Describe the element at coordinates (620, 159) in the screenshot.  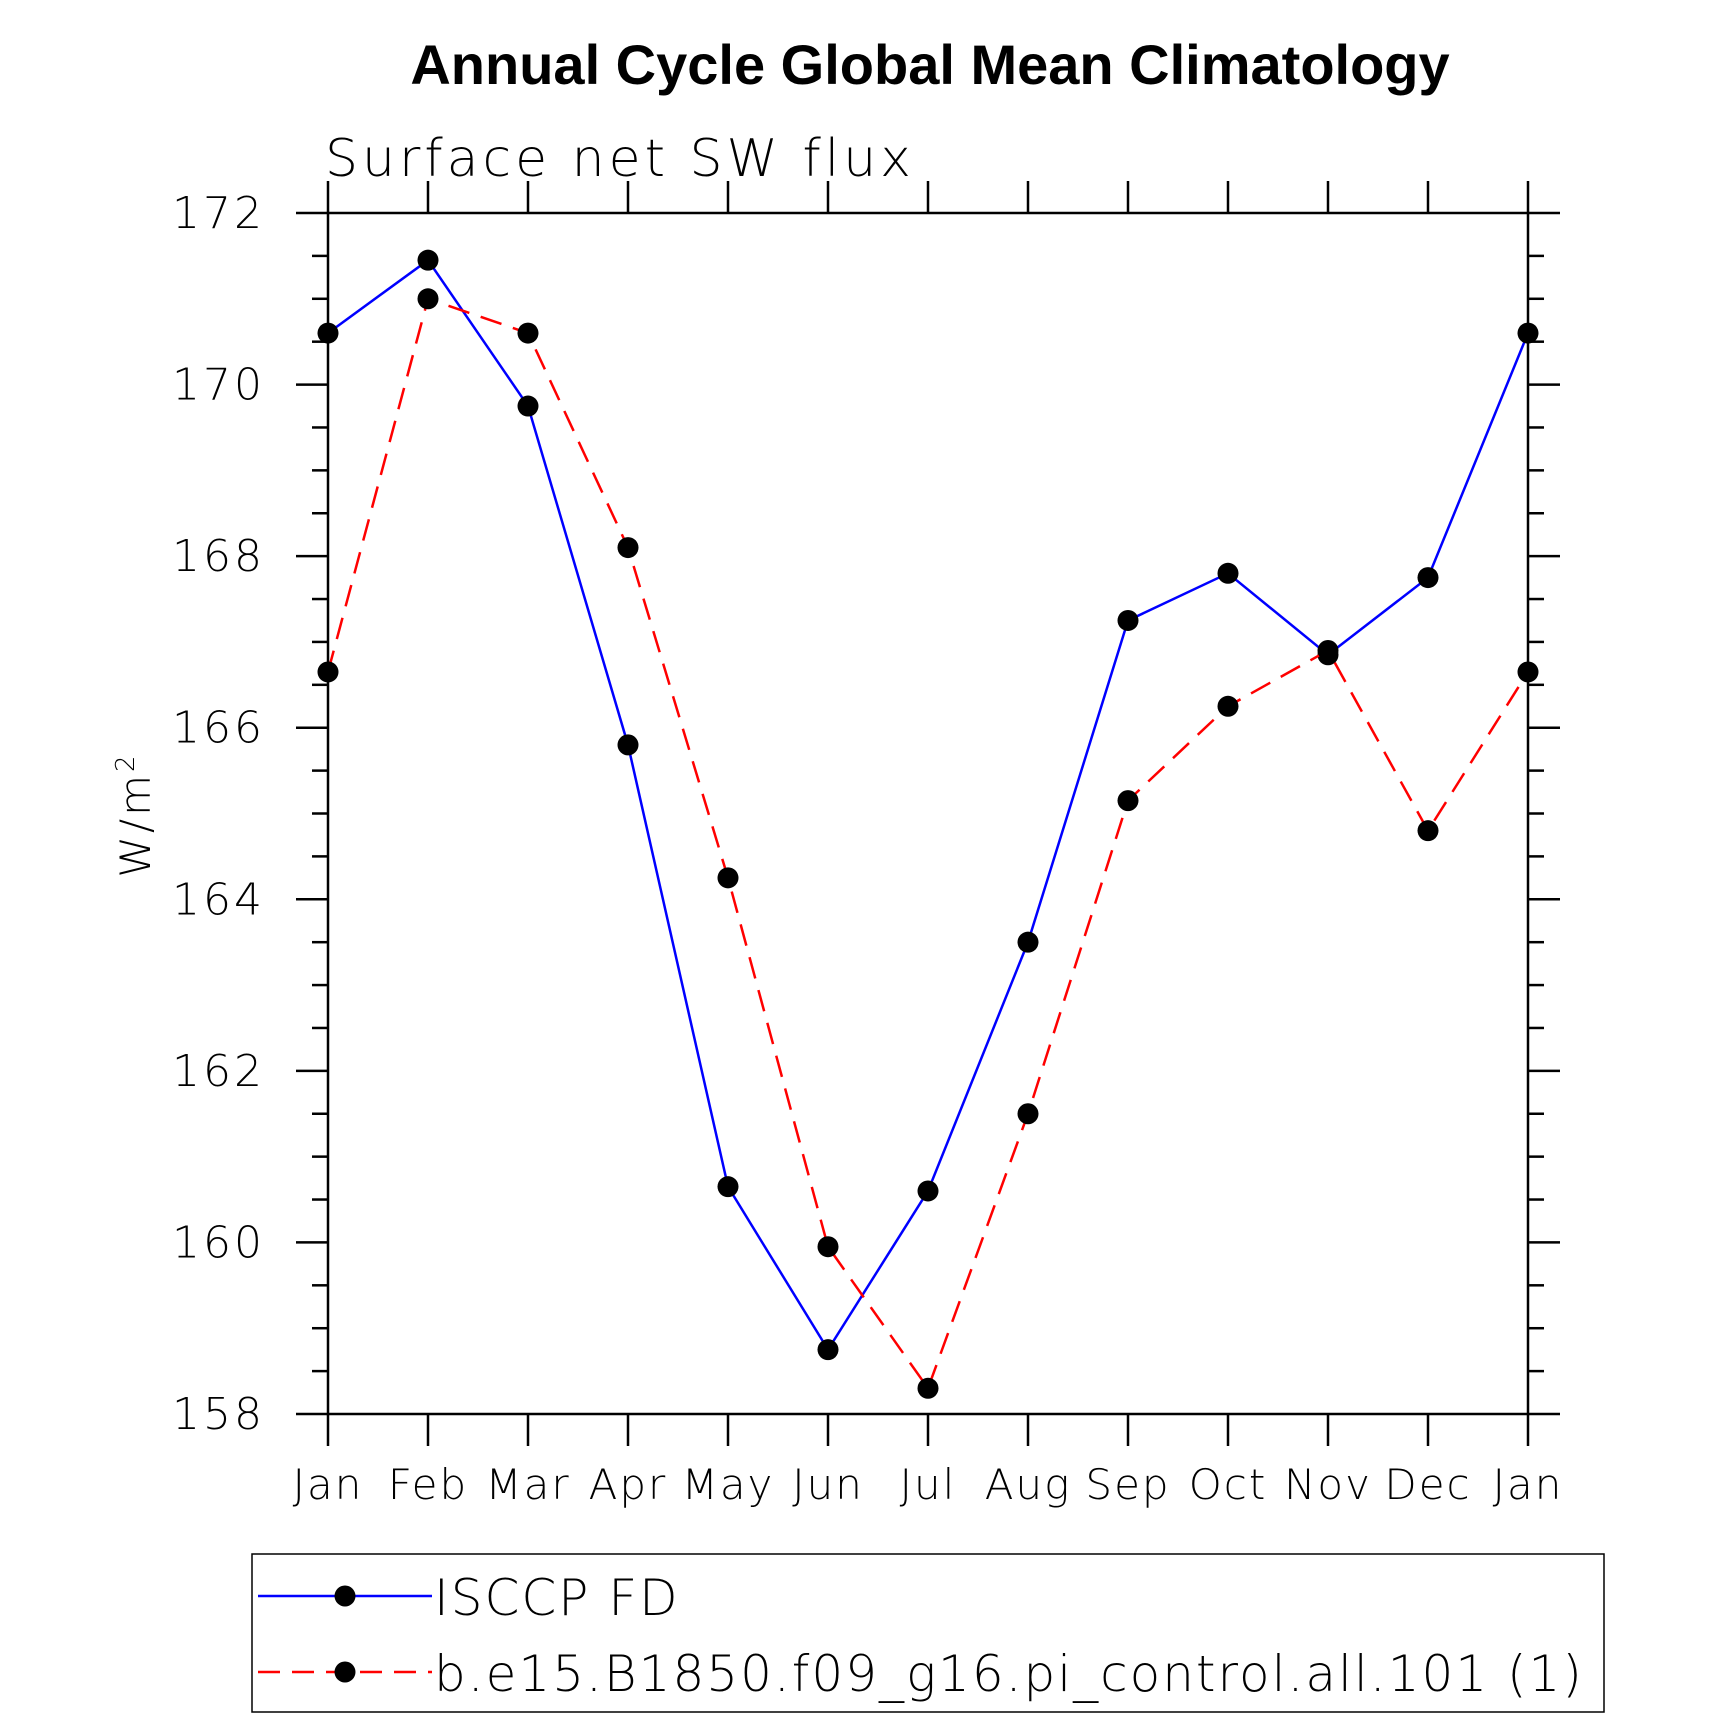
I see `chart-subtitle: Surface net SW flux` at that location.